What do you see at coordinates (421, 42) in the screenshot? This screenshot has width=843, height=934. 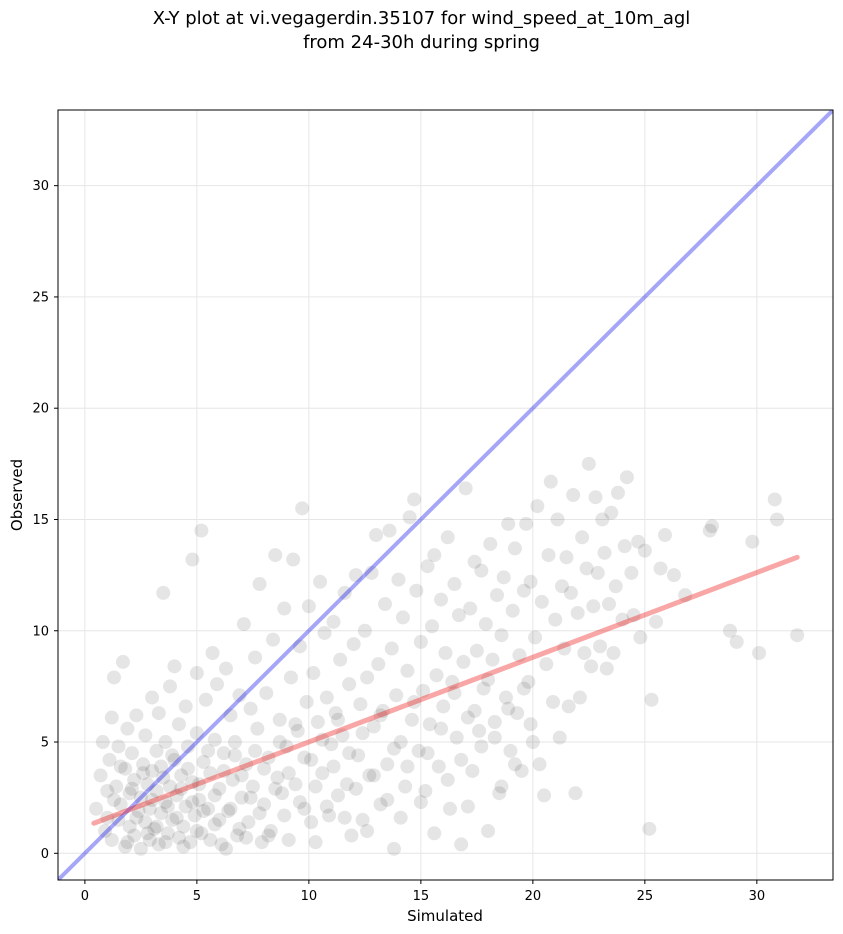 I see `chart-title-line-2: from 24-30h during spring` at bounding box center [421, 42].